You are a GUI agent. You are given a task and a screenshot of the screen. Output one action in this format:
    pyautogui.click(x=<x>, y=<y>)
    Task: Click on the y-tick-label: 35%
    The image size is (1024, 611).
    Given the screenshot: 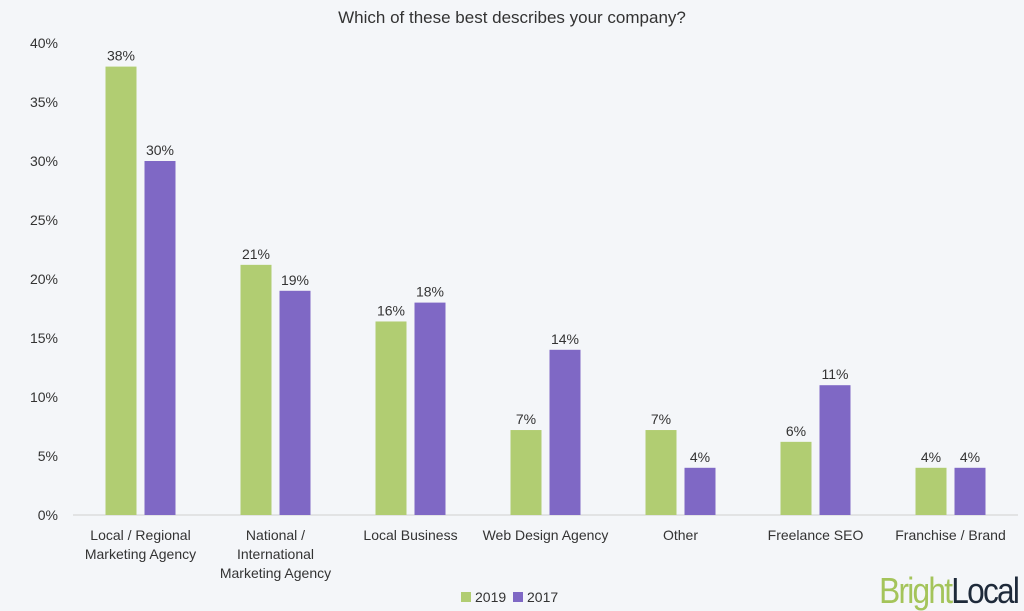 What is the action you would take?
    pyautogui.click(x=44, y=102)
    